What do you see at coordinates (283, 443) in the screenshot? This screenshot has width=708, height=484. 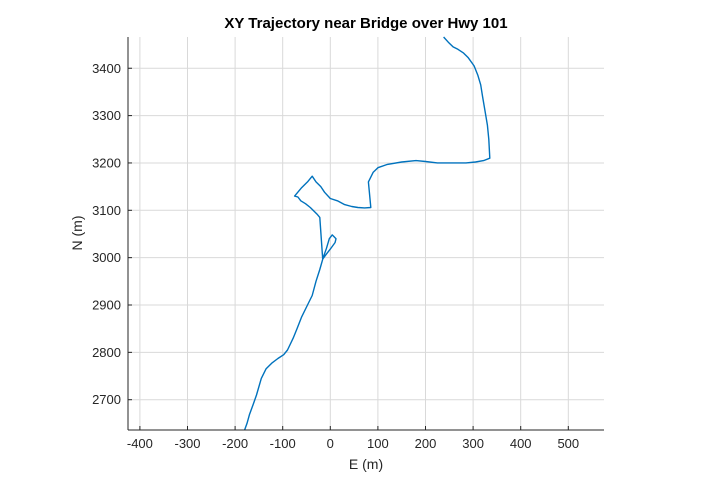 I see `x-tick-label: -100` at bounding box center [283, 443].